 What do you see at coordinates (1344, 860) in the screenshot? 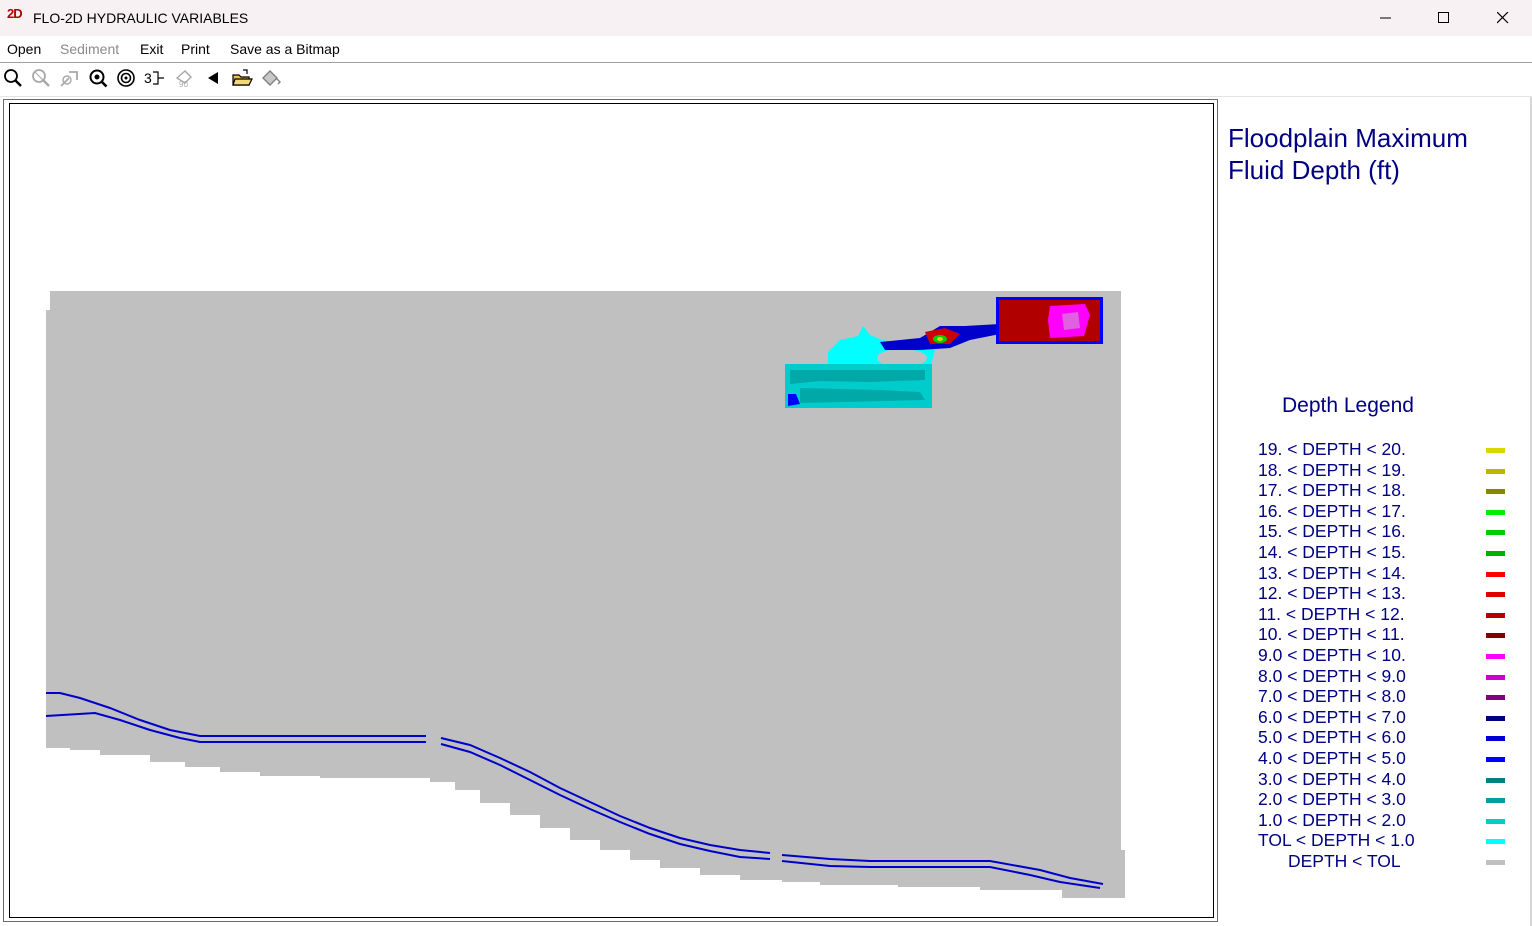
I see `legend-label: DEPTH < TOL` at bounding box center [1344, 860].